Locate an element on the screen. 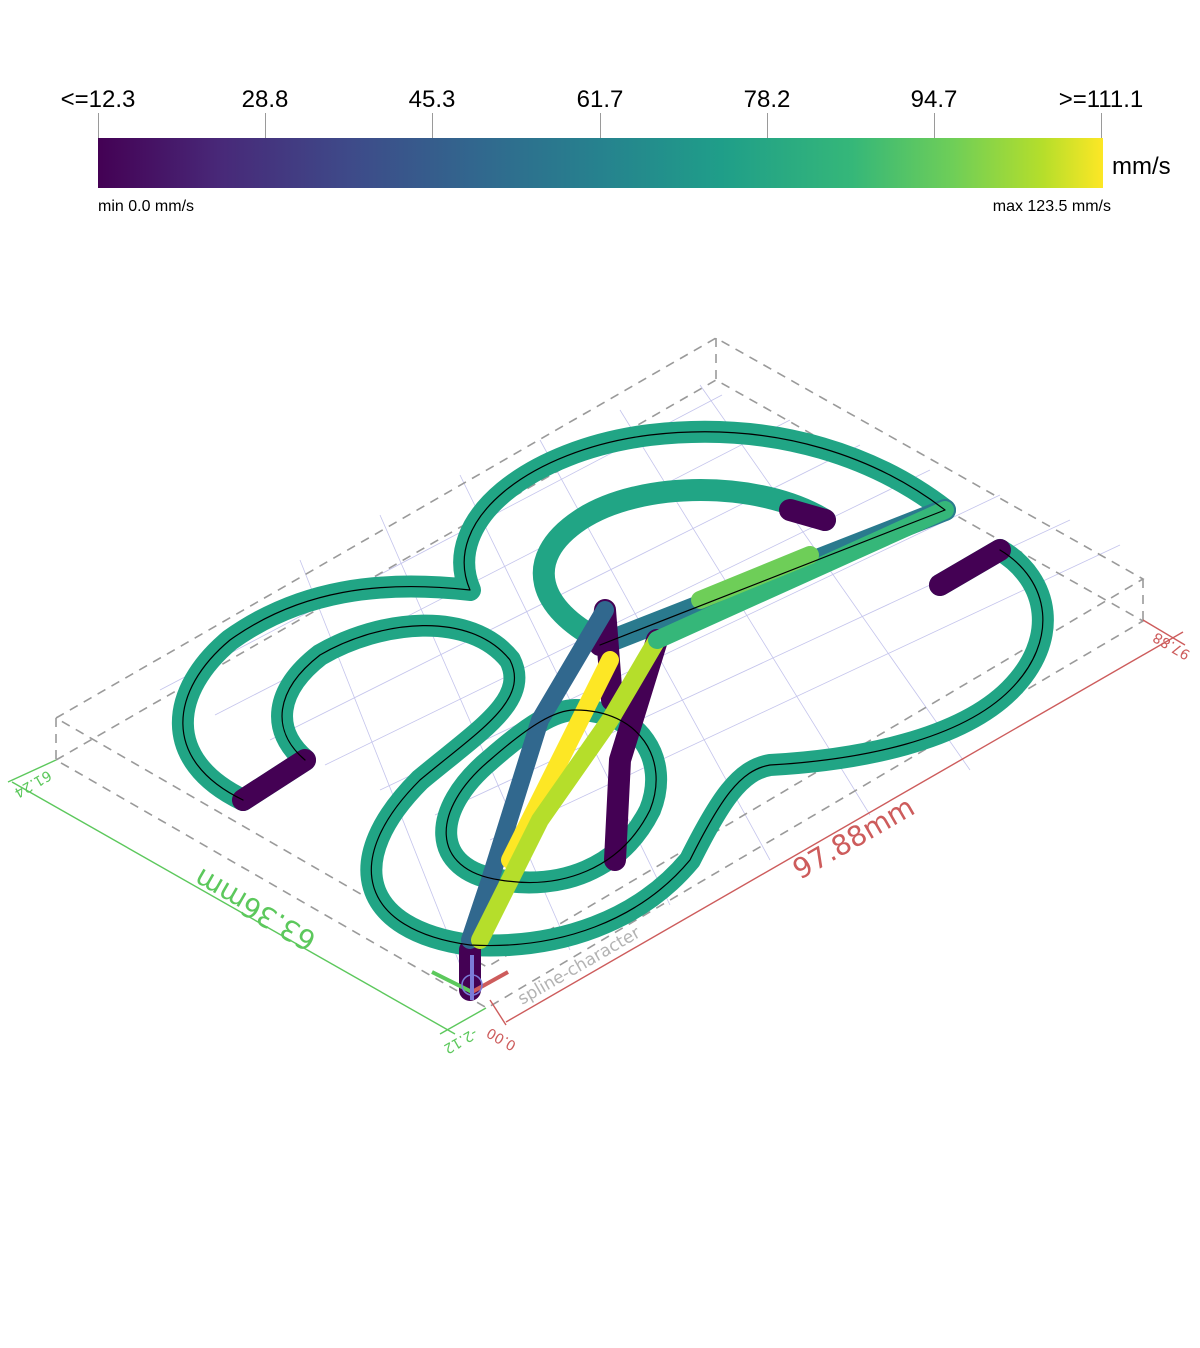 The image size is (1200, 1348). colorbar-unit: mm/s is located at coordinates (1141, 166).